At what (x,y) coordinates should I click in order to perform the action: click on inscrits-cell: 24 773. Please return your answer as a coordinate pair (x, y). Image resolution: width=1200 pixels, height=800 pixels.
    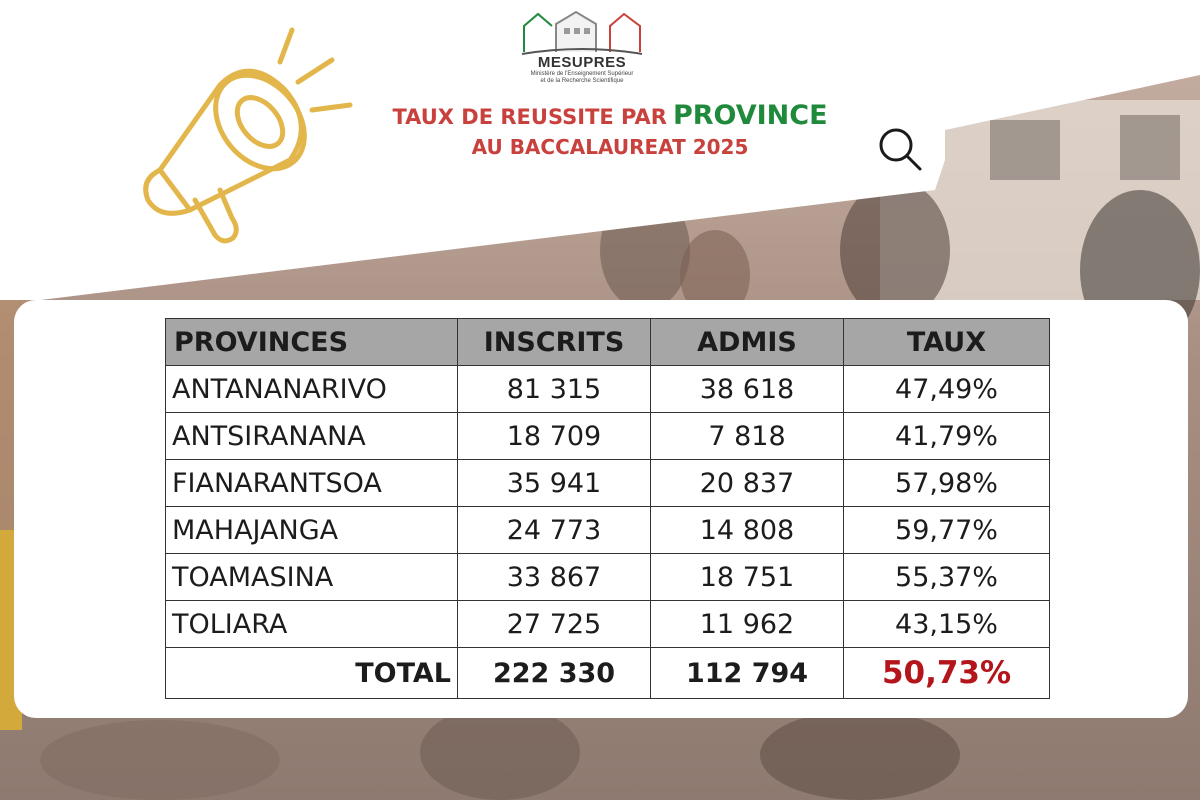
    Looking at the image, I should click on (554, 530).